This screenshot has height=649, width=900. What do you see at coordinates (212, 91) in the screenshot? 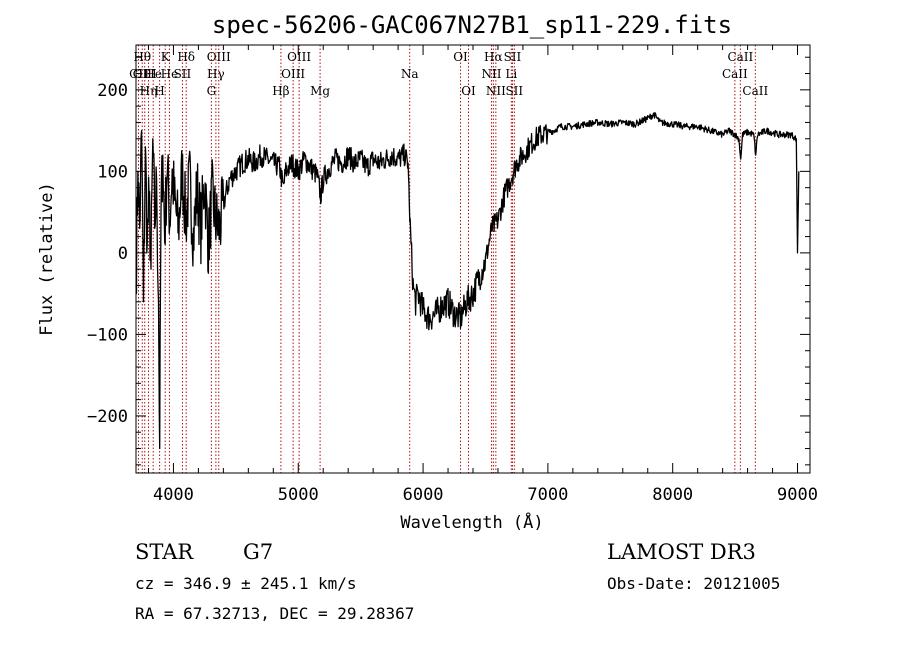
I see `line-label-10: G` at bounding box center [212, 91].